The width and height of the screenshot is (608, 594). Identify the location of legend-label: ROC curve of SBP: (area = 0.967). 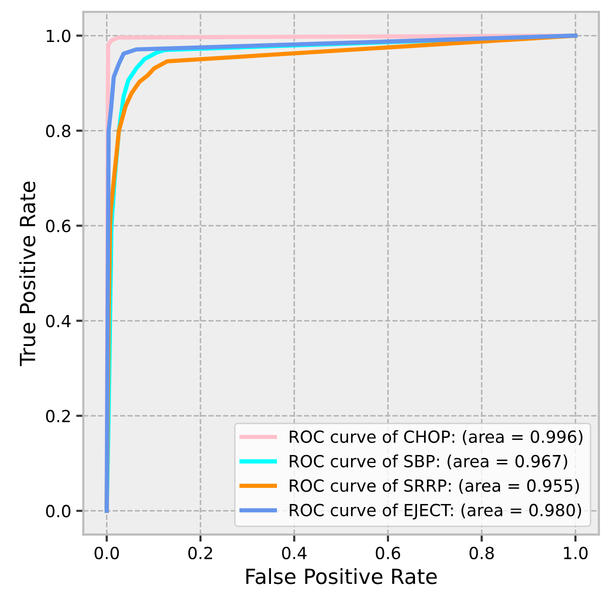
(429, 462).